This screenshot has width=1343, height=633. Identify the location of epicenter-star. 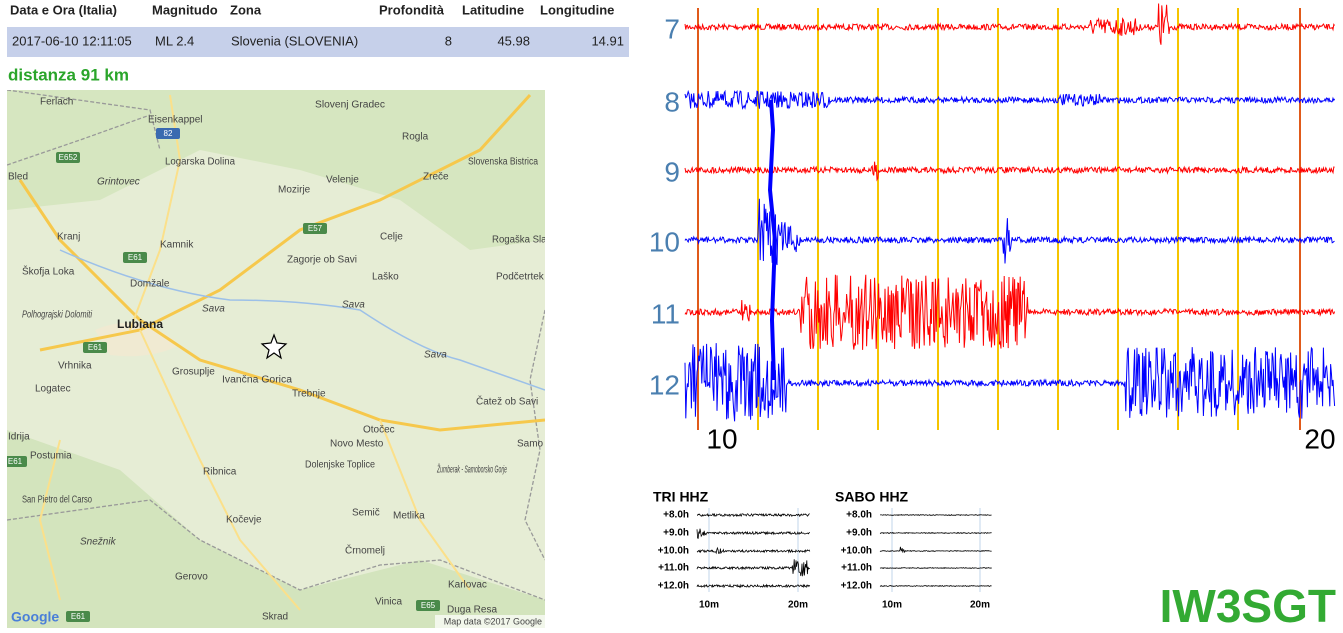
(274, 346).